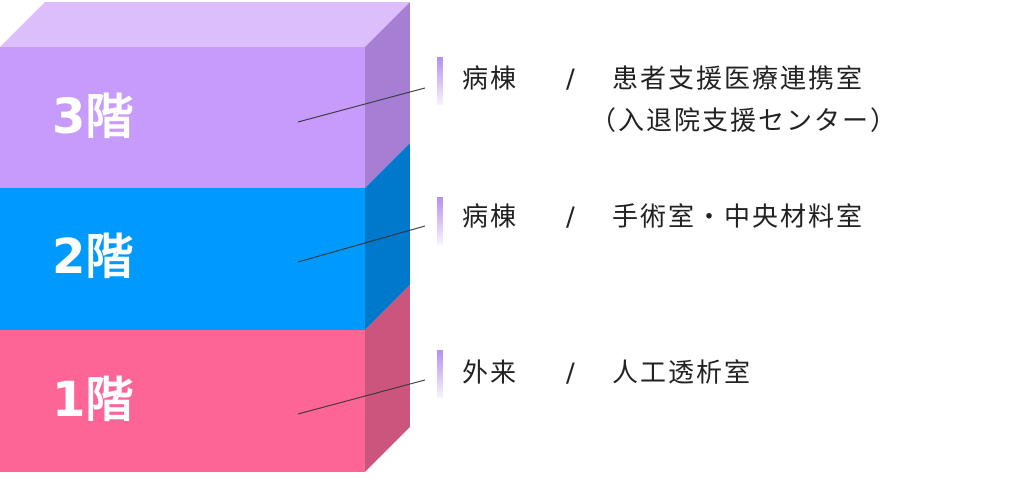 The width and height of the screenshot is (1024, 478). I want to click on top-face, so click(205, 24).